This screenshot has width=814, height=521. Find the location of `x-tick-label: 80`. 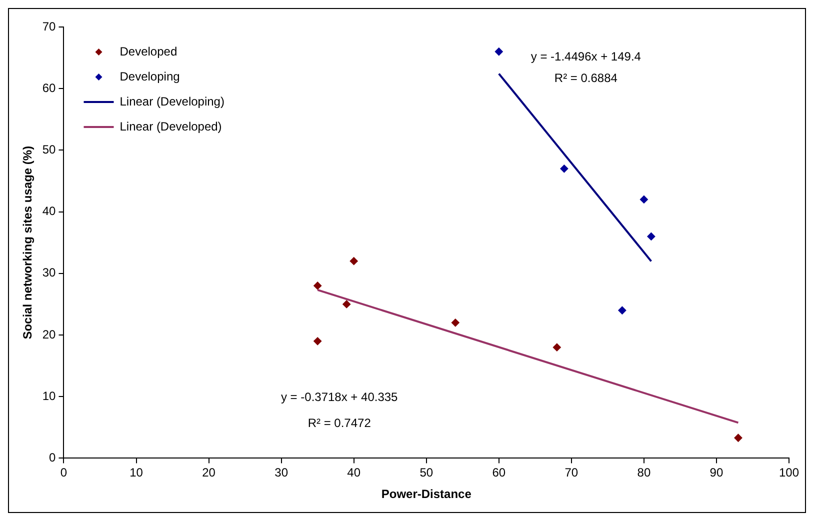

x-tick-label: 80 is located at coordinates (644, 473).